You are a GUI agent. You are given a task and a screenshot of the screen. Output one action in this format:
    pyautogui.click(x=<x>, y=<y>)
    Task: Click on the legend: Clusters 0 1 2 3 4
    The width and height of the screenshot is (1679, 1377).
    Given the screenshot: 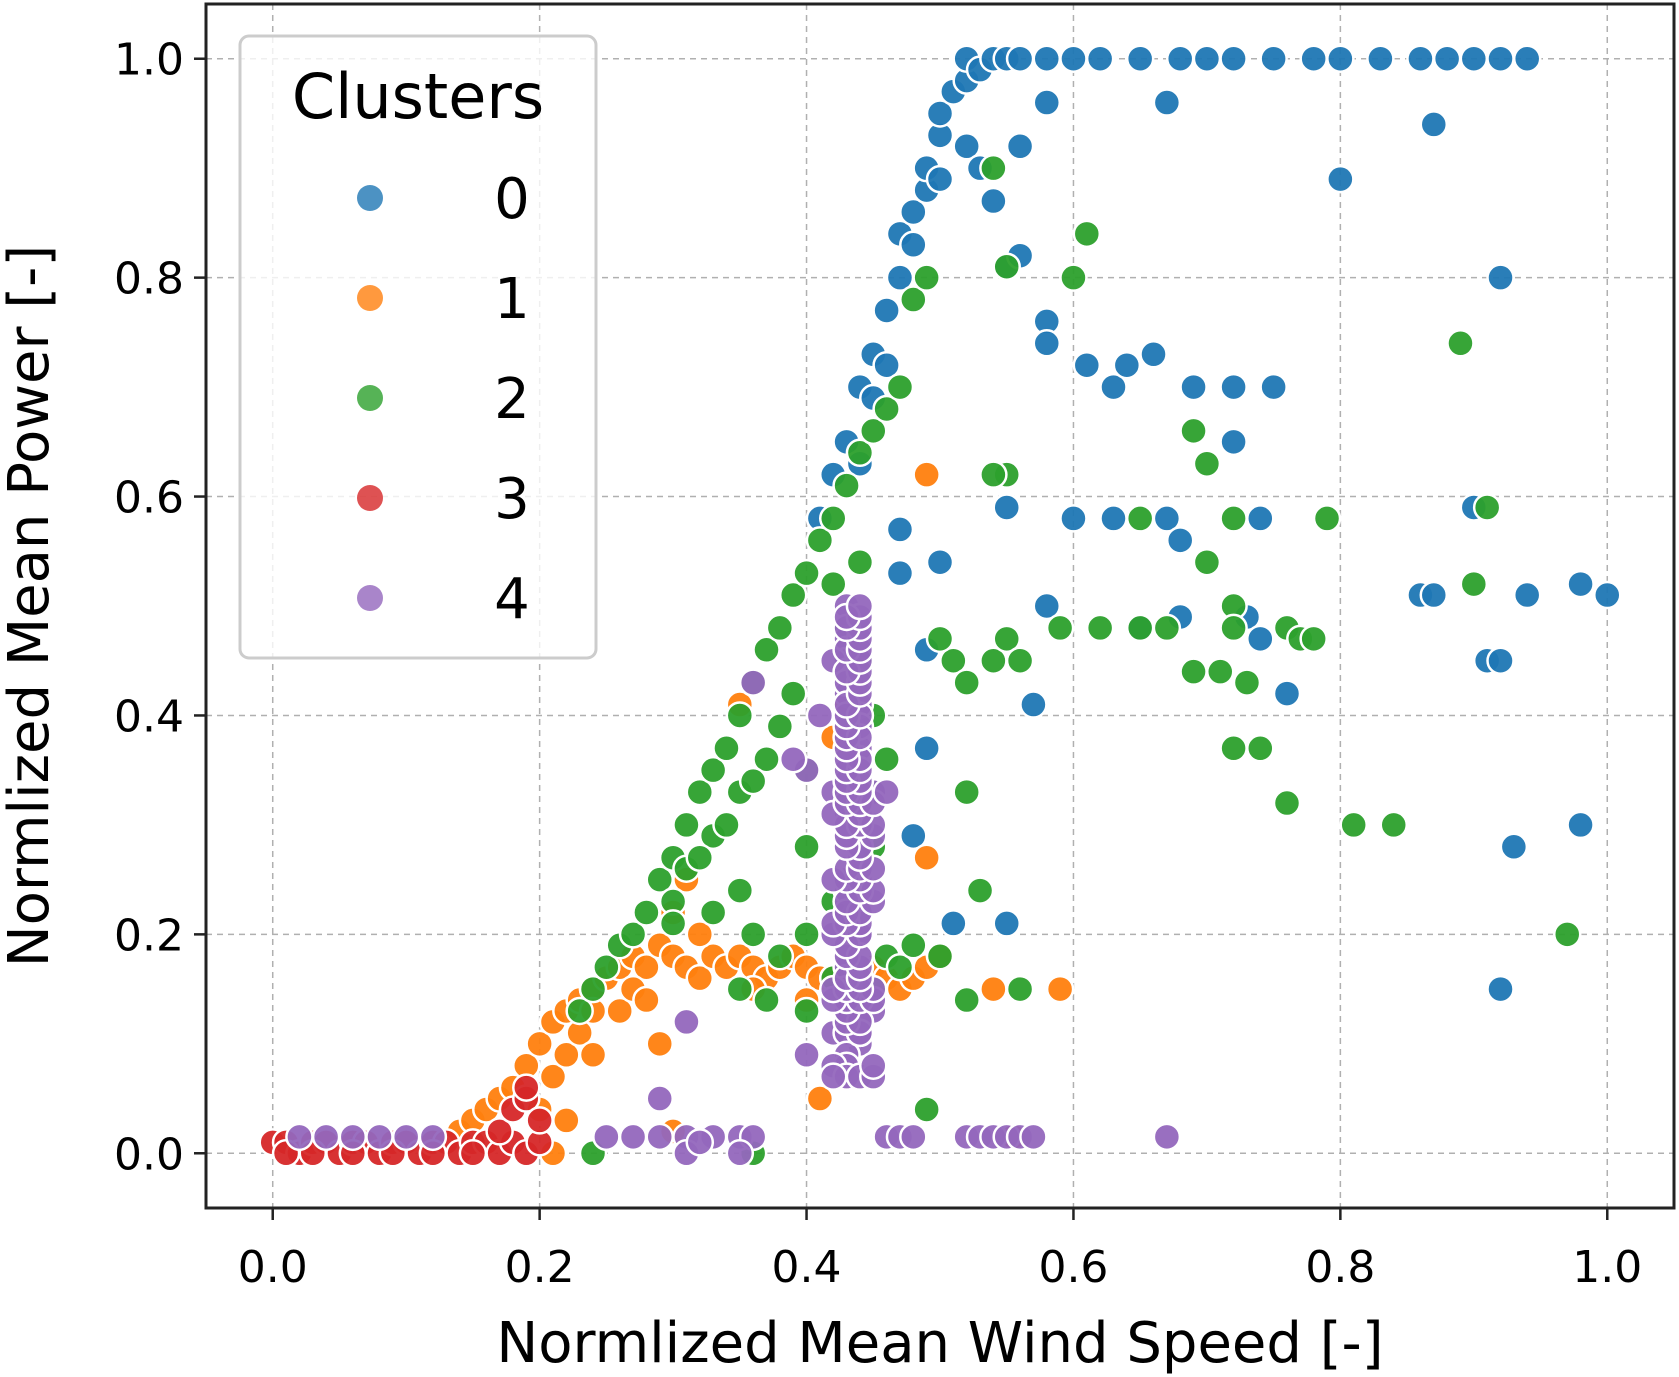 What is the action you would take?
    pyautogui.click(x=418, y=347)
    